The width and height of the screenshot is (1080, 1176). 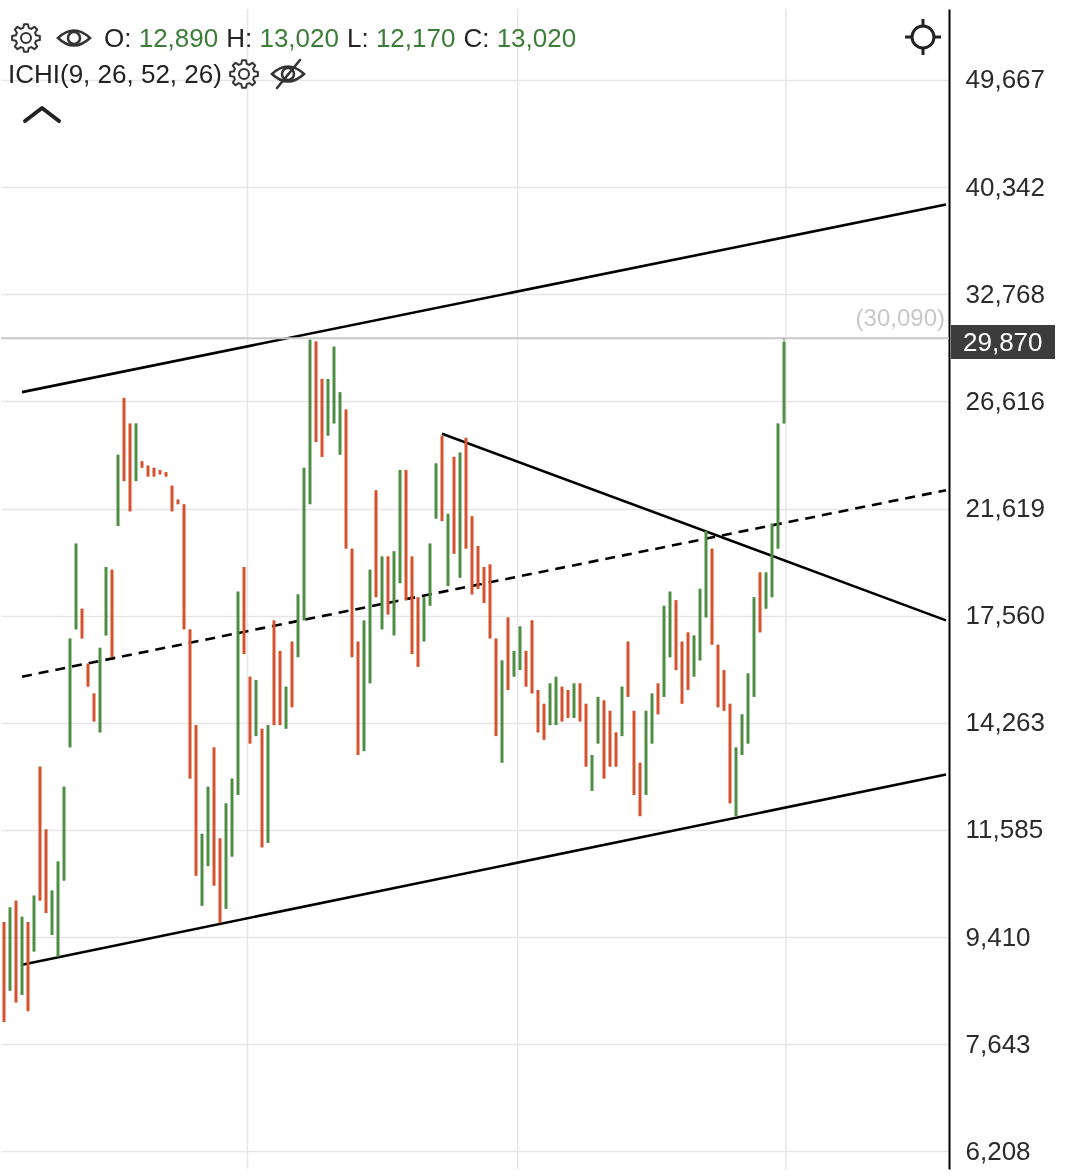 I want to click on y-tick-label: 40,342, so click(x=1005, y=186).